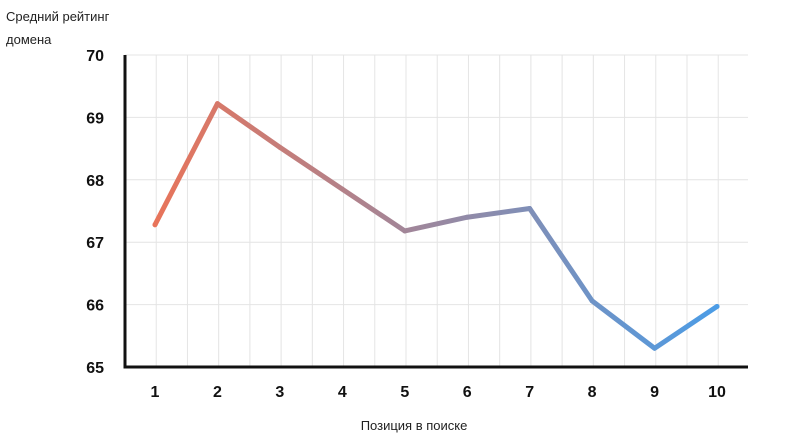  Describe the element at coordinates (95, 212) in the screenshot. I see `y-axis-ticks: 65 66 67 68 69 70` at that location.